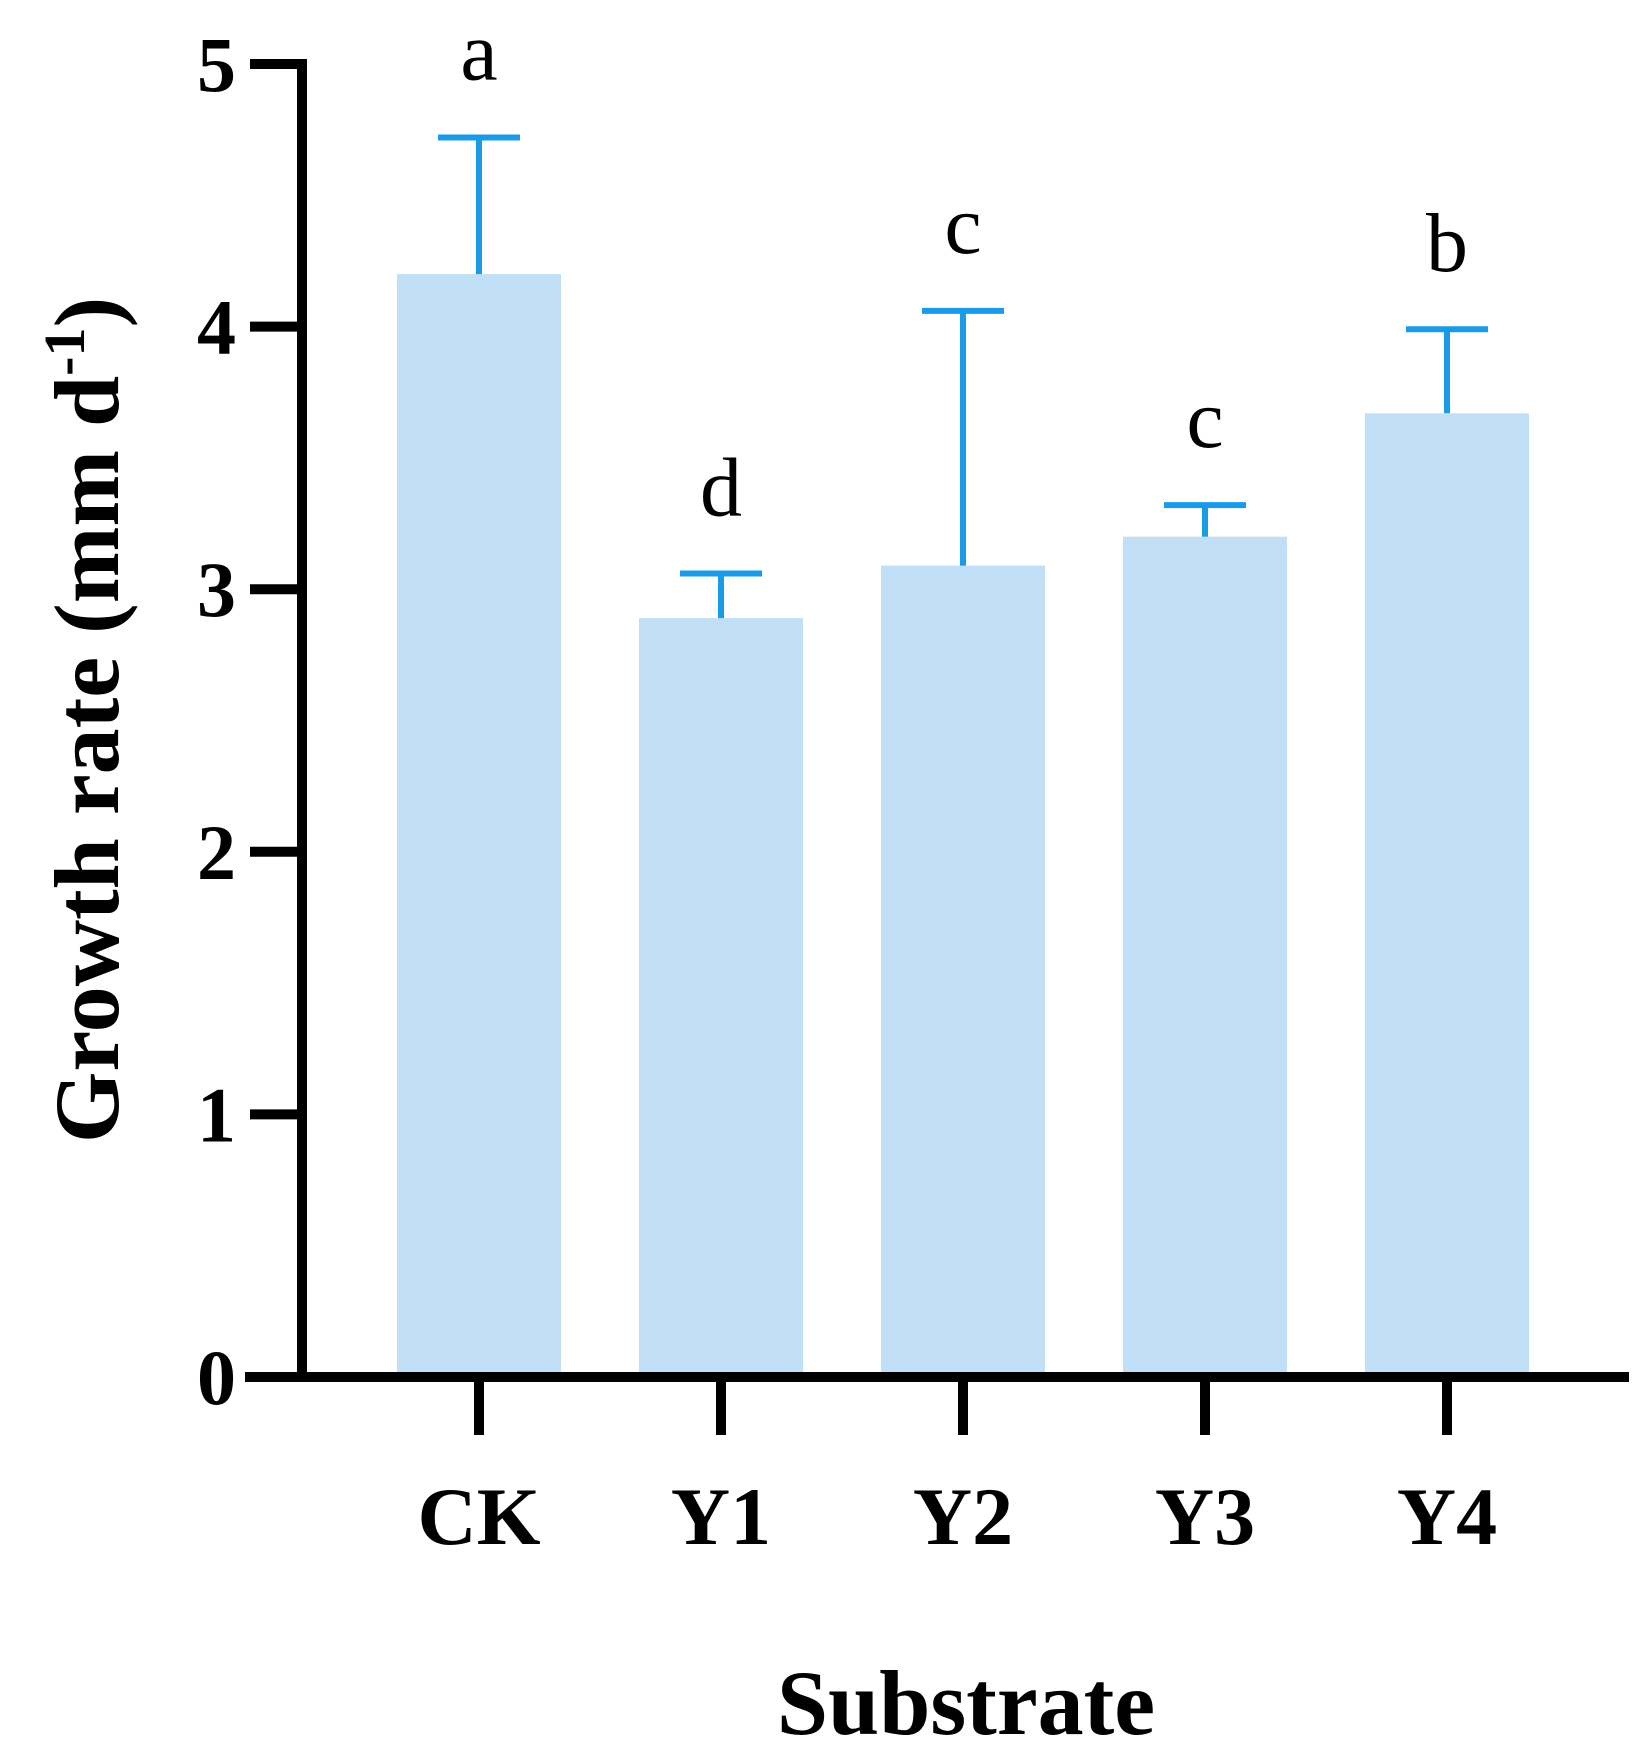 The height and width of the screenshot is (1764, 1647). Describe the element at coordinates (963, 971) in the screenshot. I see `bar-y2` at that location.